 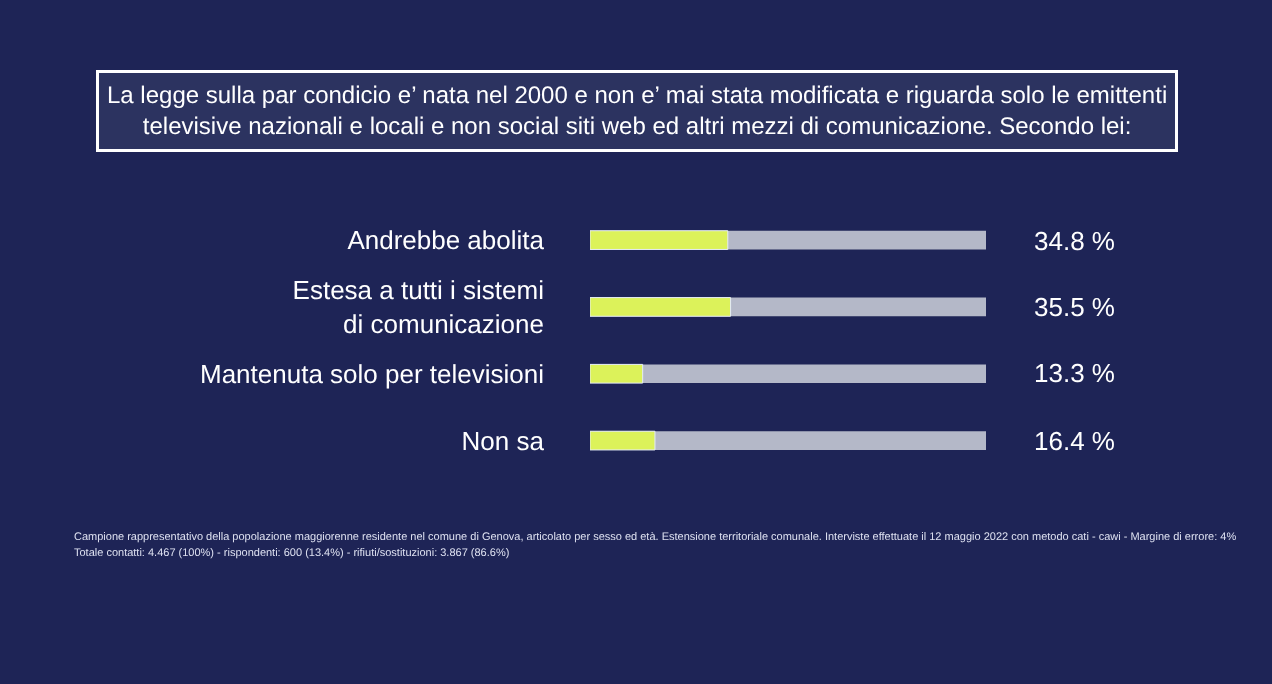 I want to click on y-tick-label: Estesa a tutti i sistemi di comunicazione, so click(x=418, y=307).